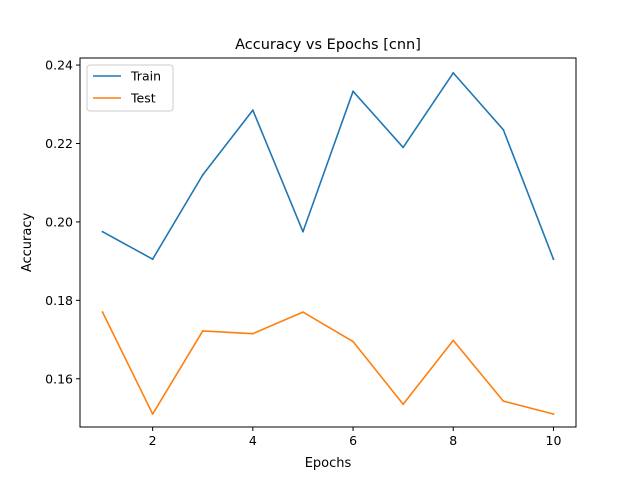 Image resolution: width=640 pixels, height=480 pixels. Describe the element at coordinates (353, 440) in the screenshot. I see `x-tick-label: 6` at that location.